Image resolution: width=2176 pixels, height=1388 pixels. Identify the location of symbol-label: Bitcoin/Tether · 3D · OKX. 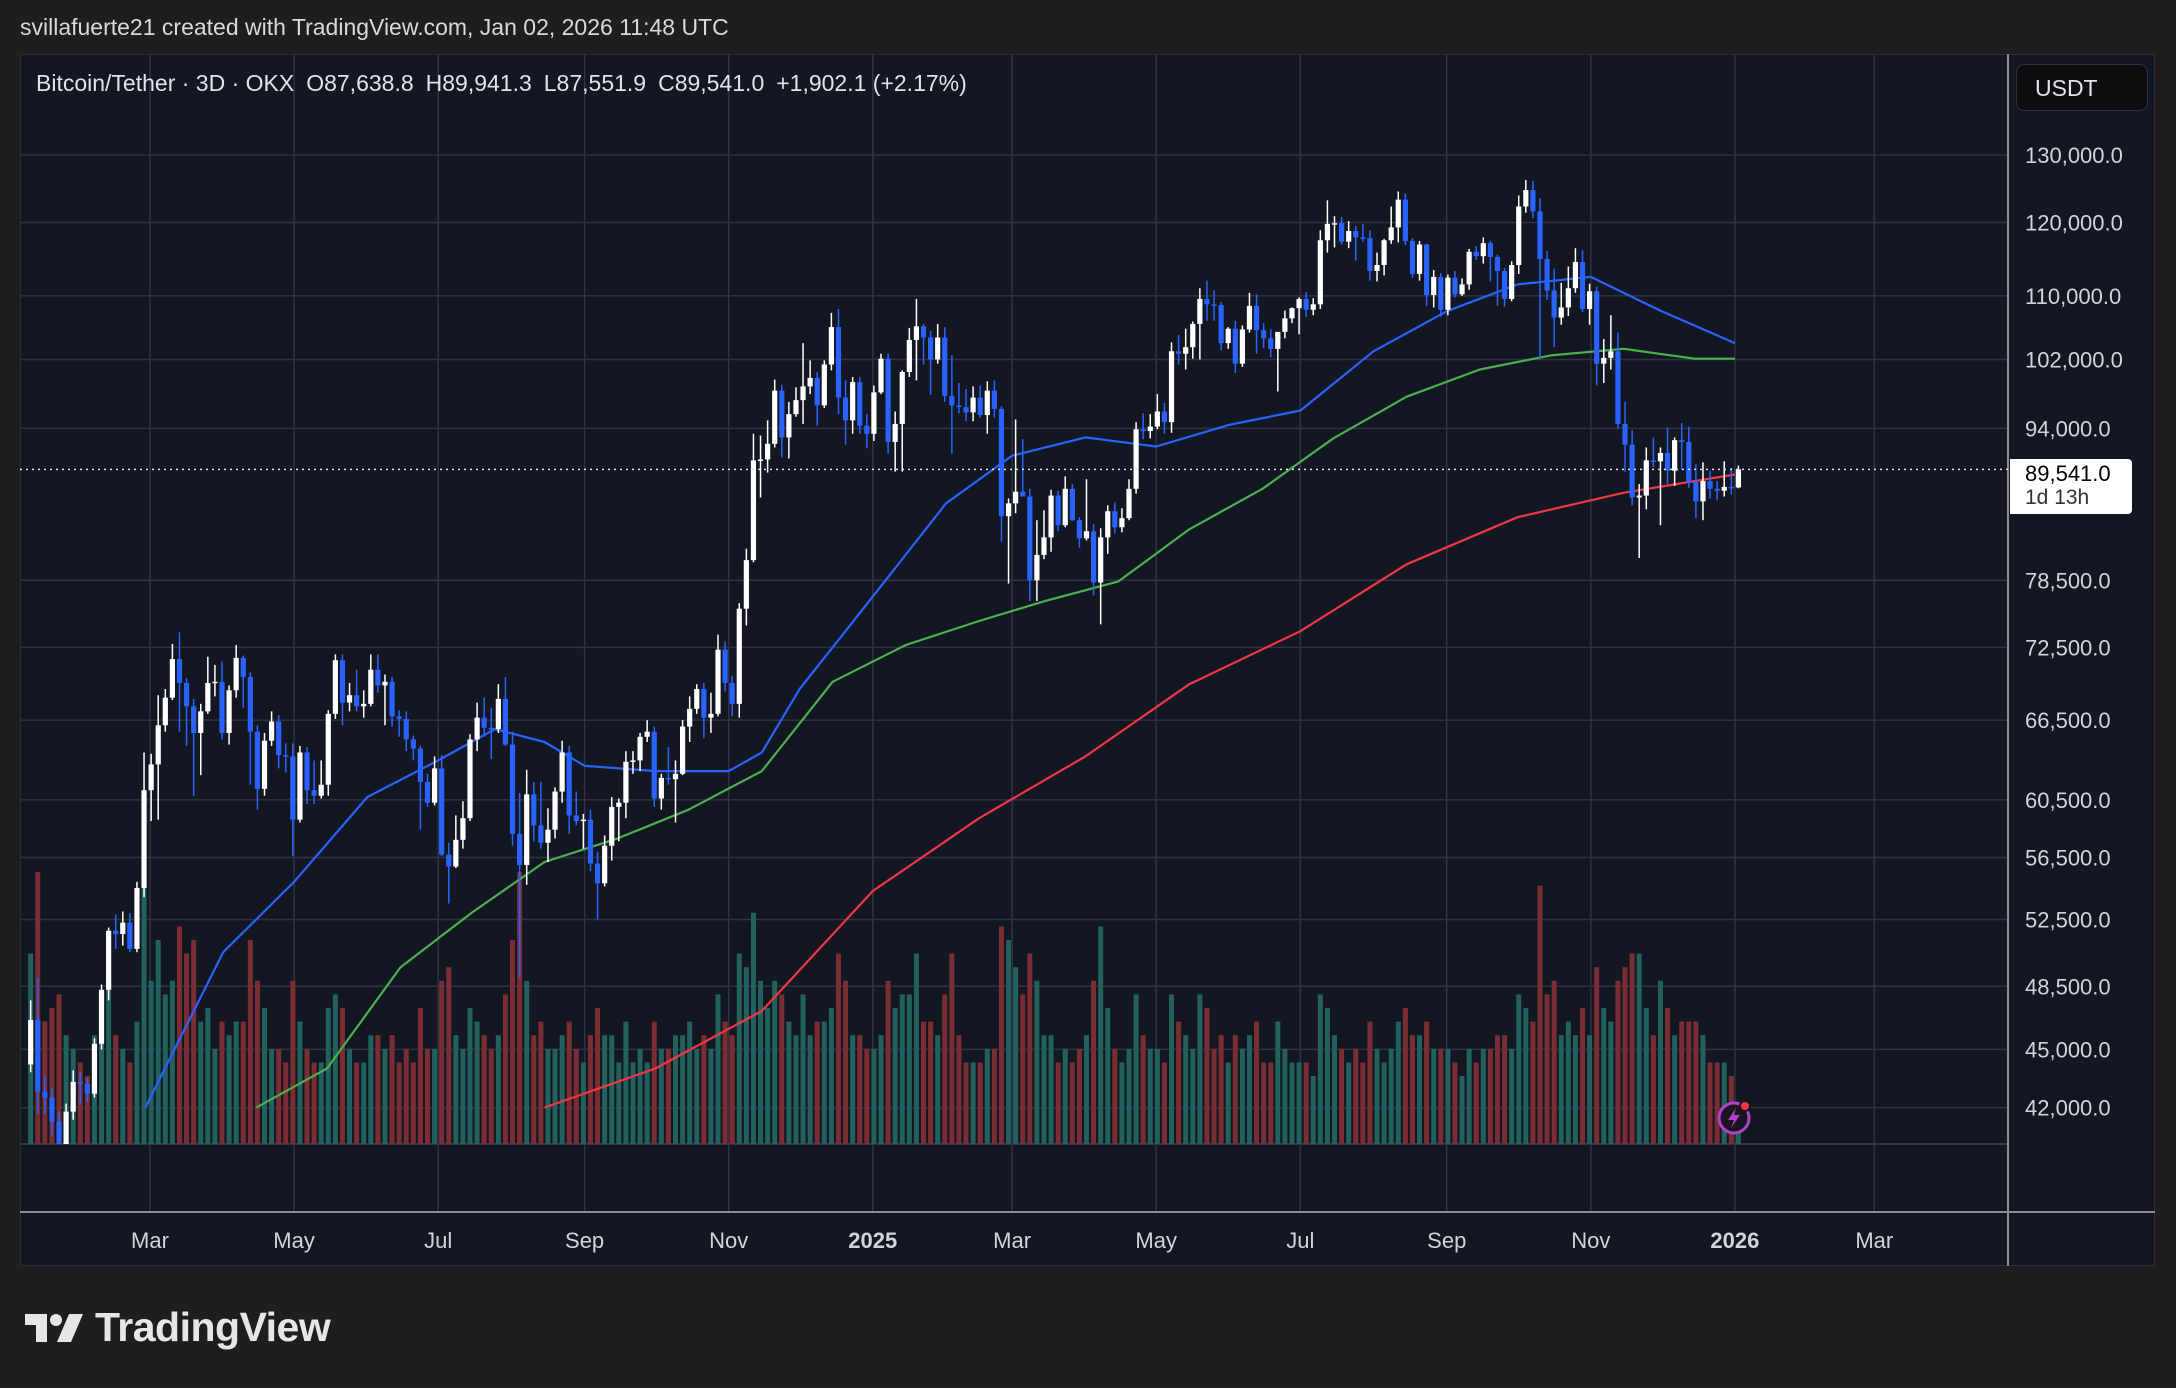
(165, 83).